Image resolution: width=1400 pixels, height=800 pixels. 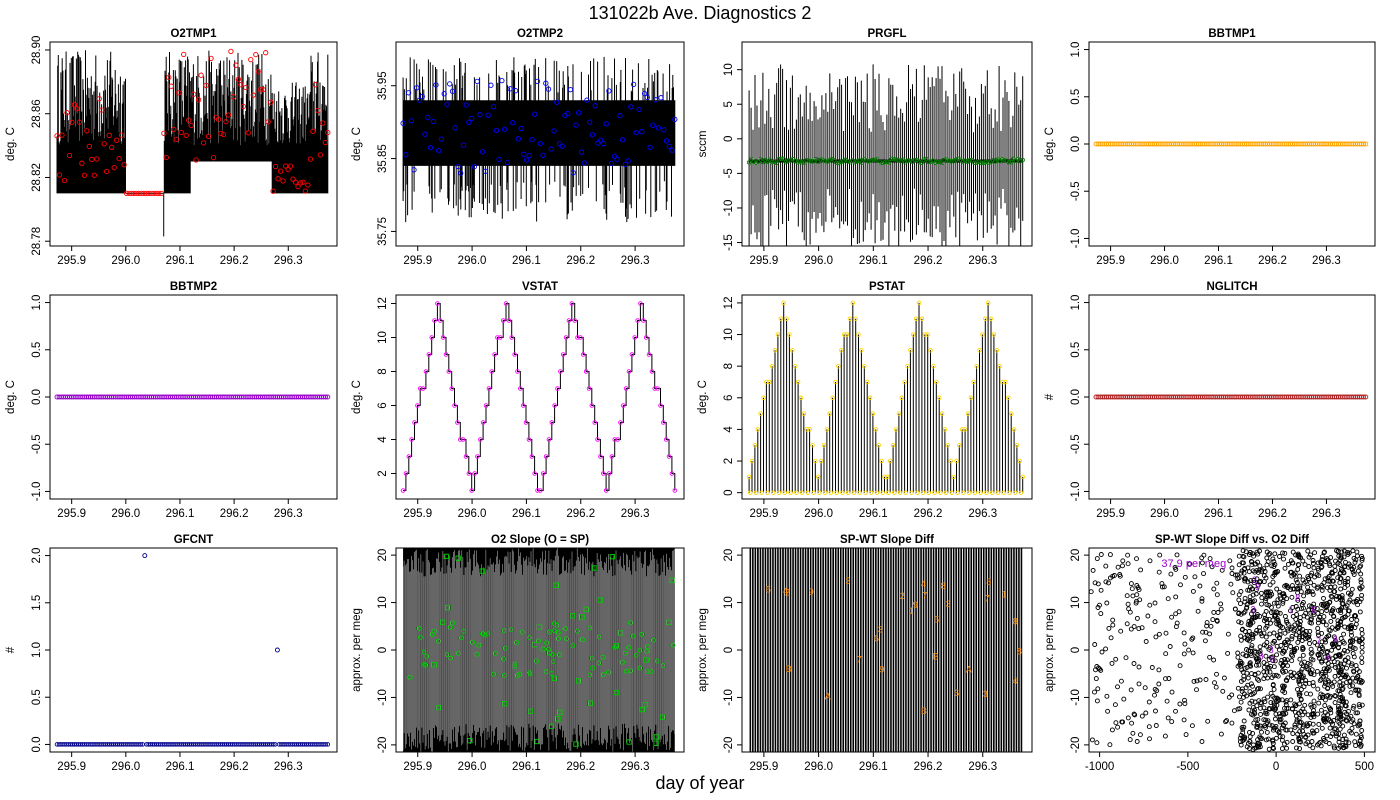 What do you see at coordinates (1076, 492) in the screenshot?
I see `y-tick-label: -1.0` at bounding box center [1076, 492].